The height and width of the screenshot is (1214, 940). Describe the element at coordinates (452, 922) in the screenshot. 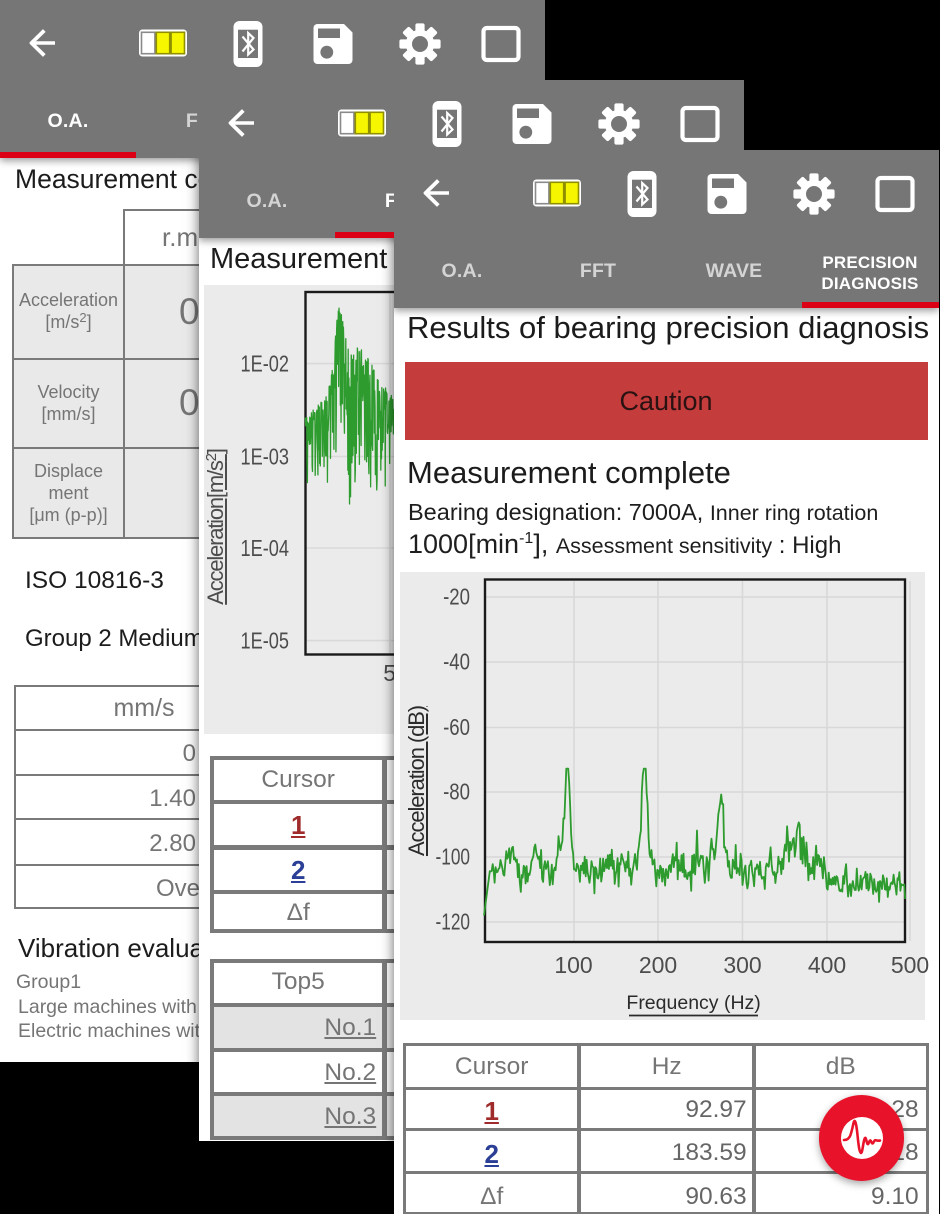

I see `svg-text: -120` at that location.